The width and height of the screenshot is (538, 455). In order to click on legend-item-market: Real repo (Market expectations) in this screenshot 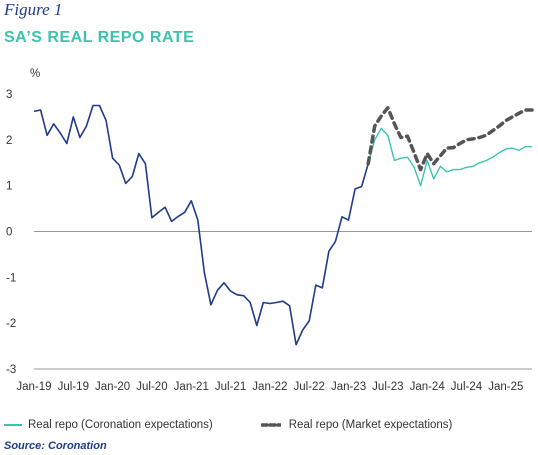, I will do `click(356, 425)`.